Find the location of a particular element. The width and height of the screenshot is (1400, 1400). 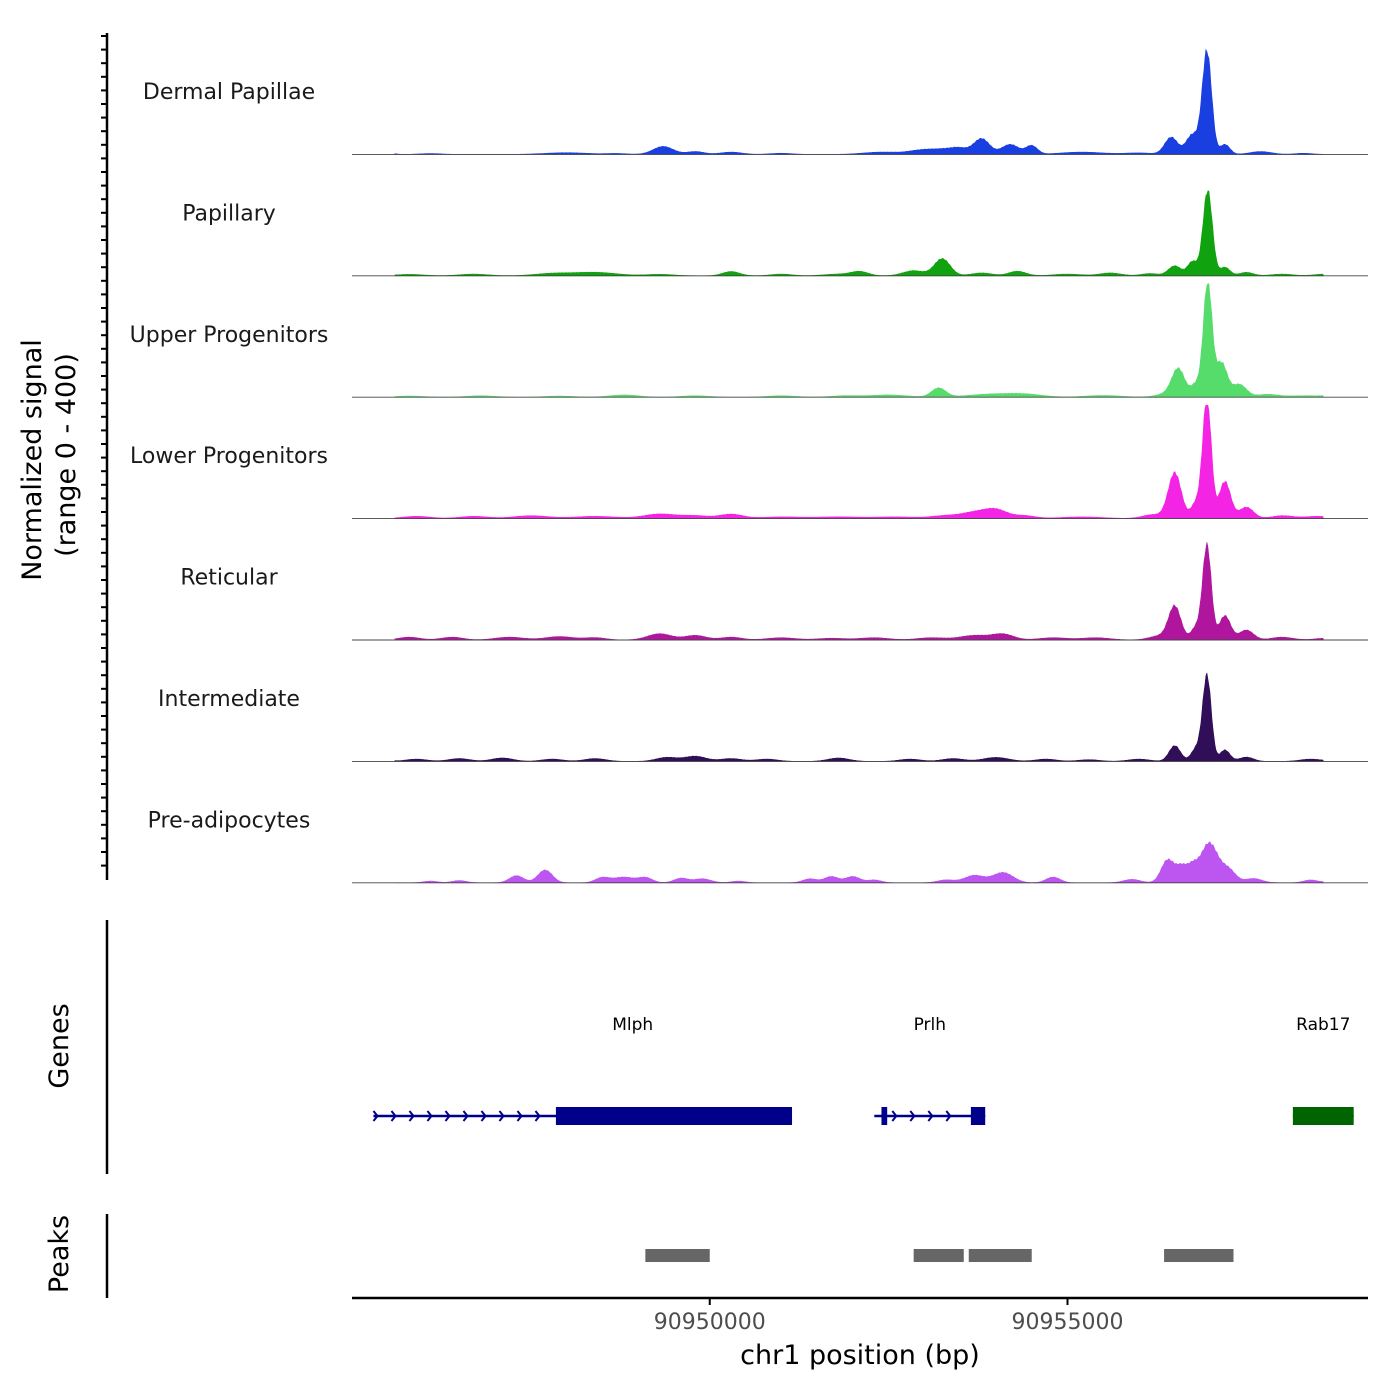

gene-label: Rab17 is located at coordinates (1323, 1025).